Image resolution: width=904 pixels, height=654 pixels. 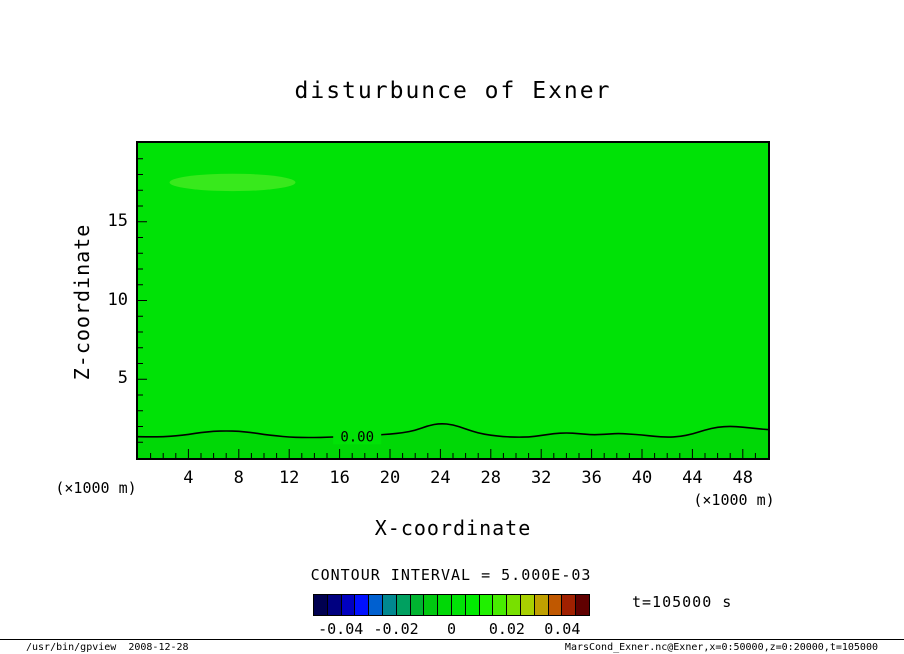 I want to click on colorbar-tick-label: -0.02, so click(x=396, y=629).